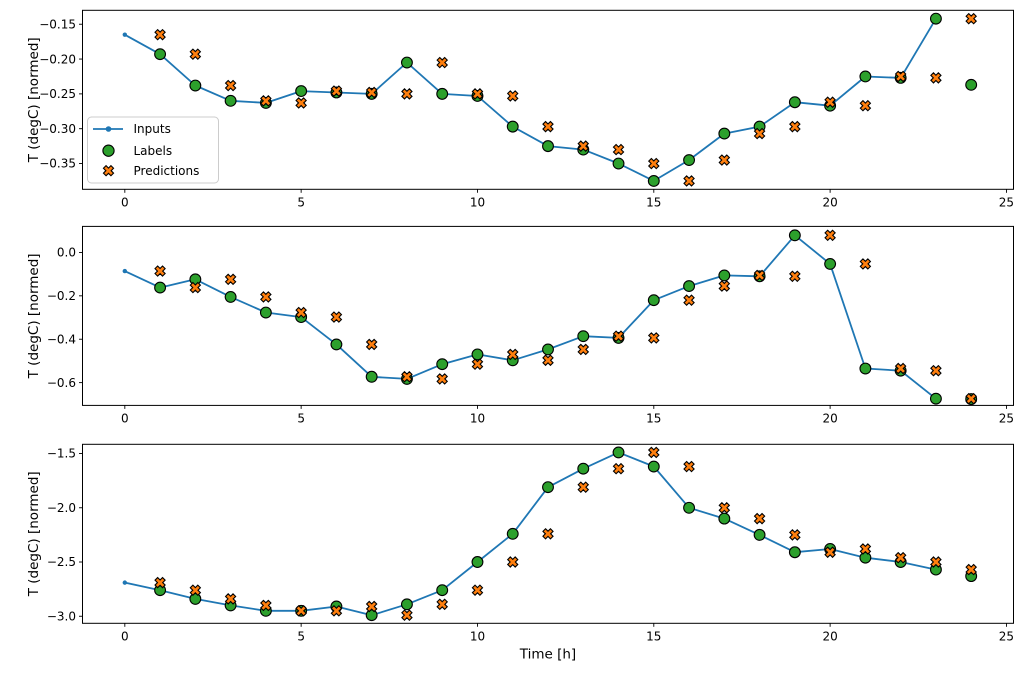 This screenshot has height=679, width=1023. Describe the element at coordinates (61, 454) in the screenshot. I see `y-tick-label: −1.5` at that location.